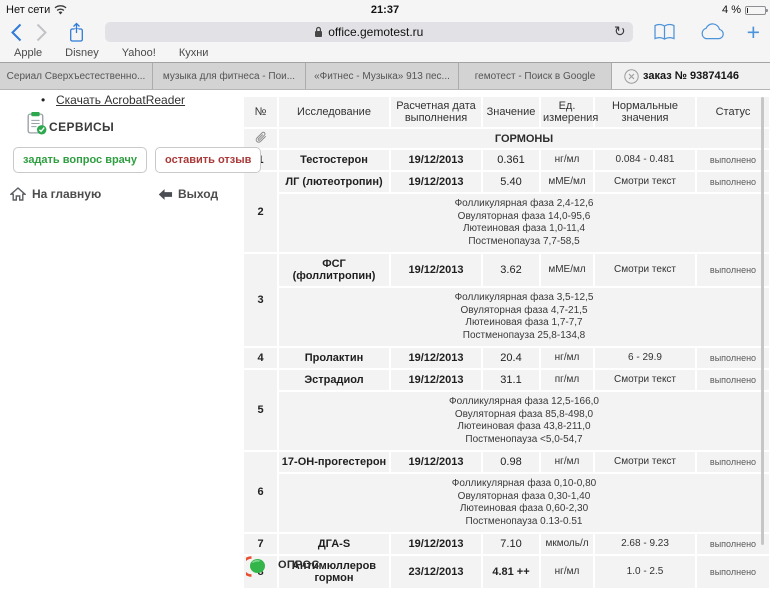  I want to click on cell-value: 0.361, so click(511, 160).